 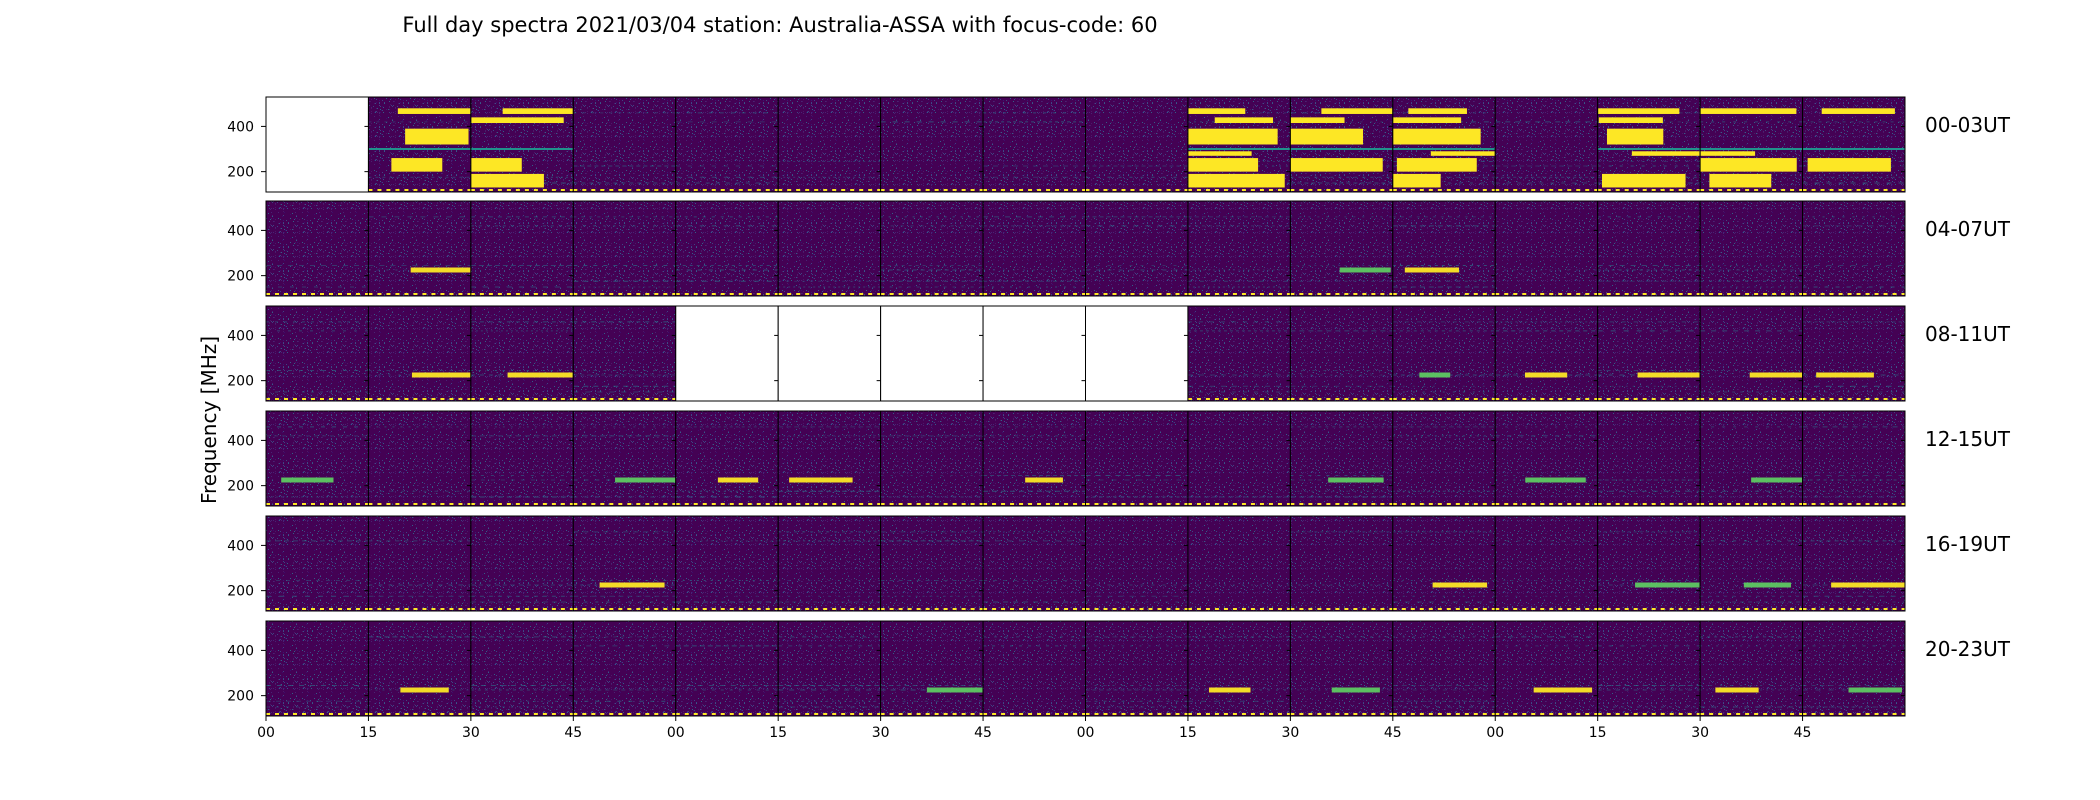 What do you see at coordinates (573, 733) in the screenshot?
I see `x-tick-label: 45` at bounding box center [573, 733].